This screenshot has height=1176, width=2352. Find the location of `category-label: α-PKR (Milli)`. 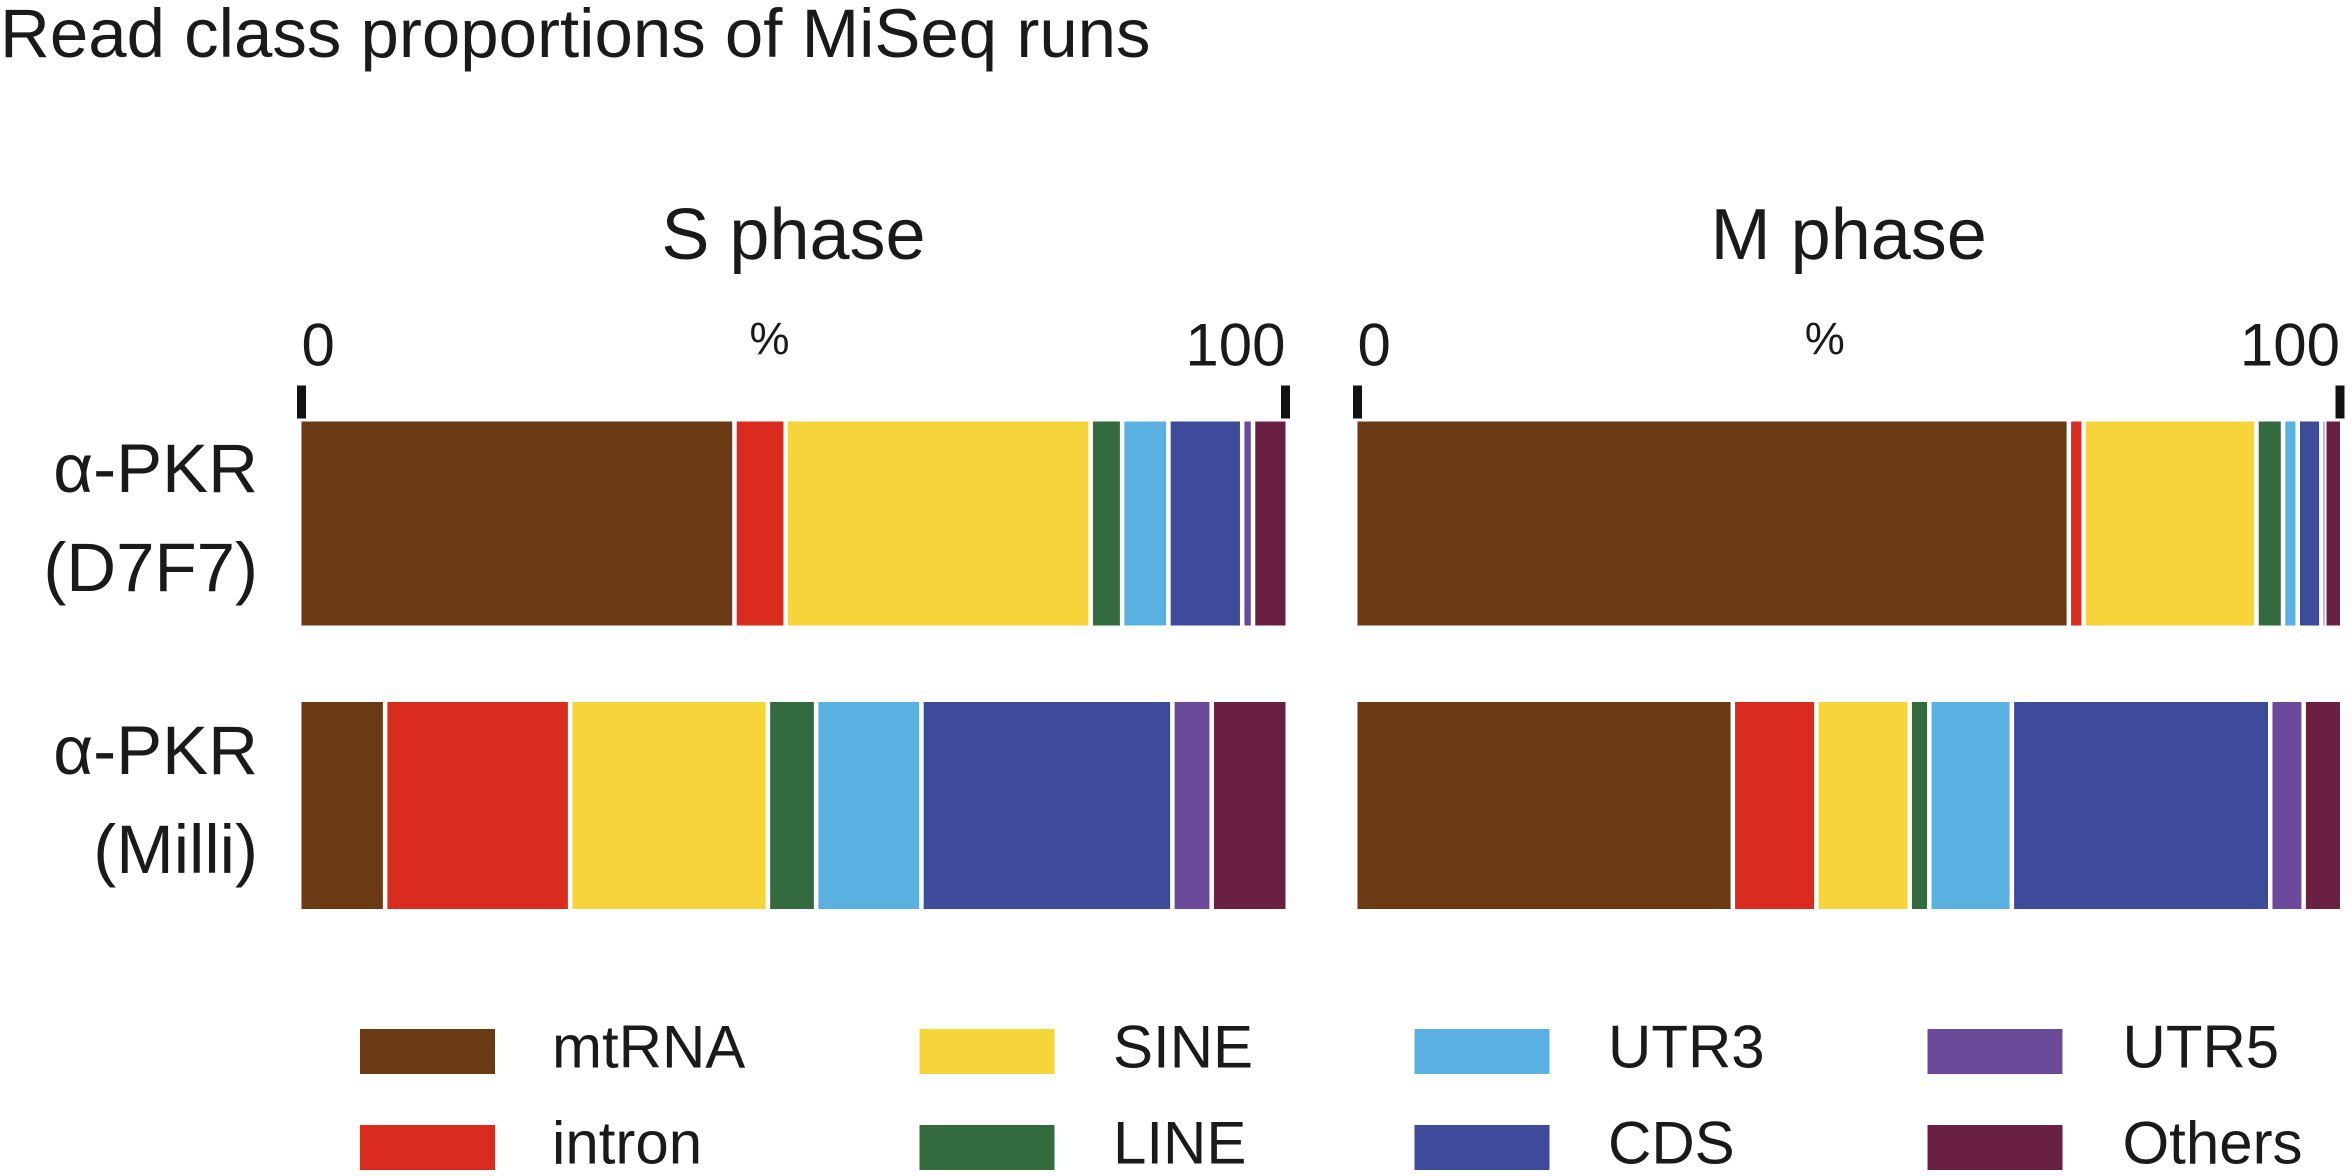

category-label: α-PKR (Milli) is located at coordinates (155, 800).